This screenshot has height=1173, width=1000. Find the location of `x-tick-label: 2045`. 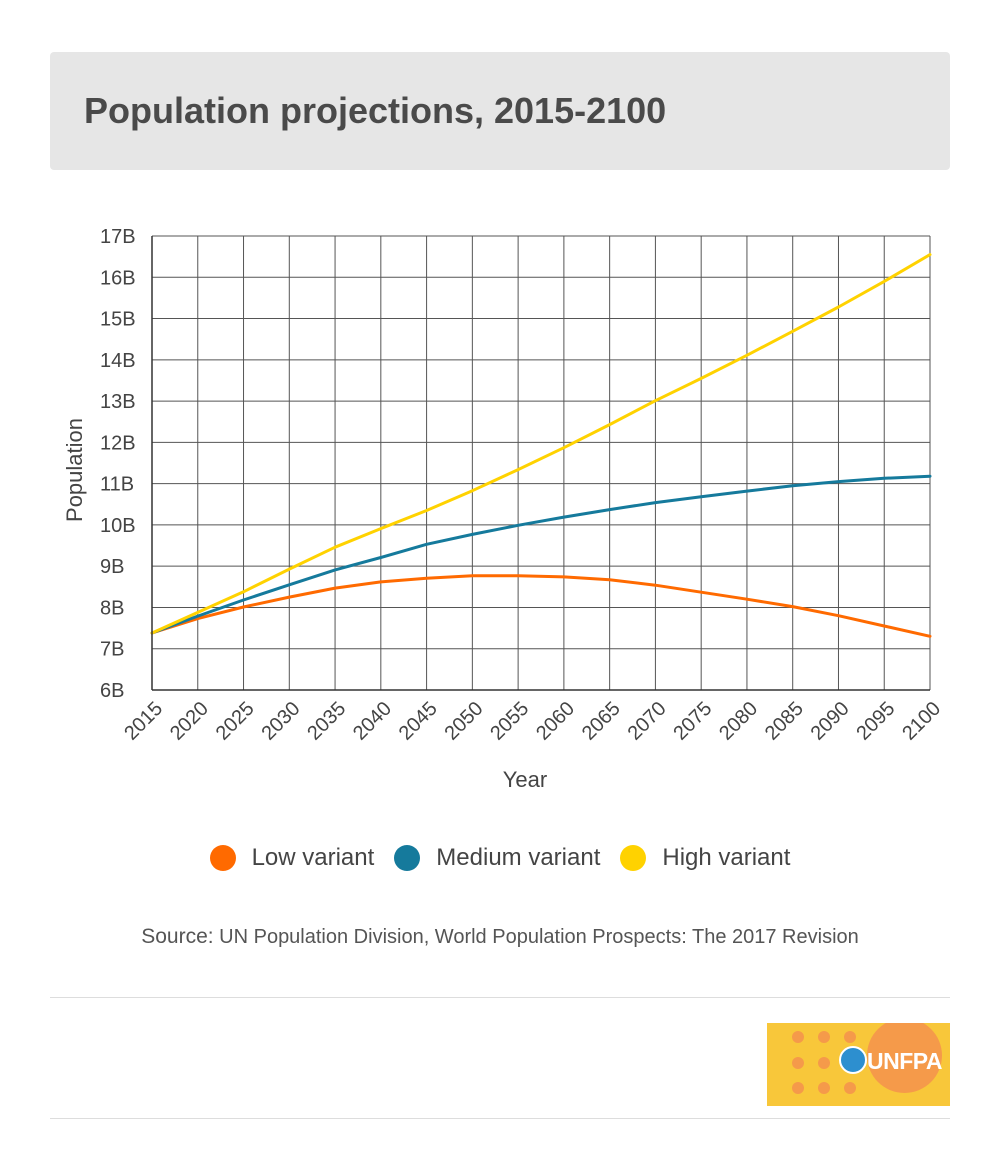

x-tick-label: 2045 is located at coordinates (418, 721).